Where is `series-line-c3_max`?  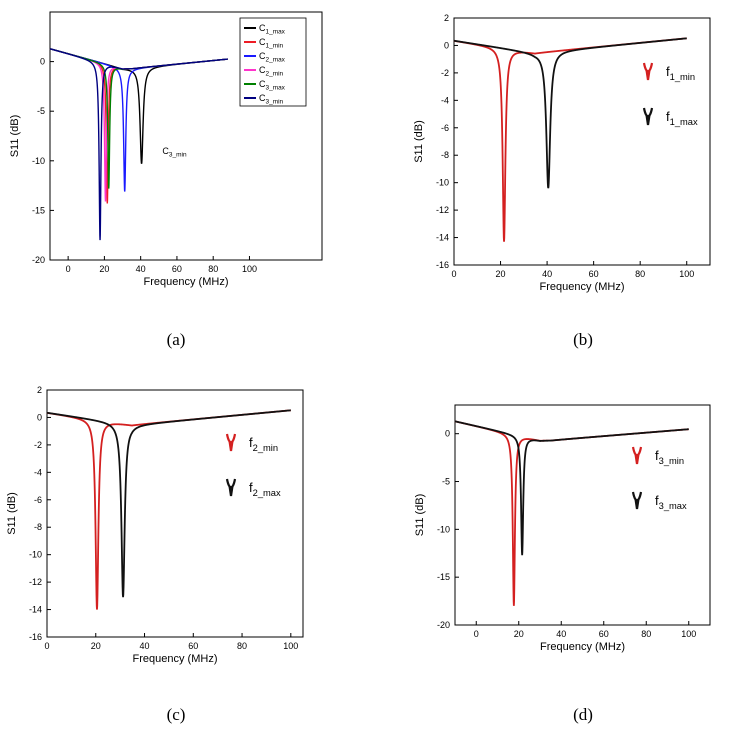
series-line-c3_max is located at coordinates (138, 118).